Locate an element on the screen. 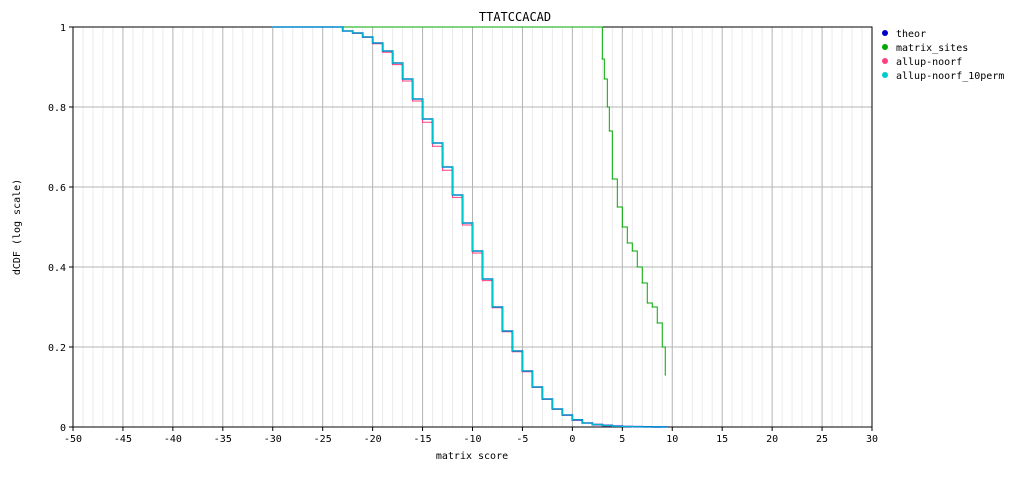 The height and width of the screenshot is (478, 1030). y-axis-ticks: 0 0.2 0.4 0.6 0.8 1 is located at coordinates (60, 228).